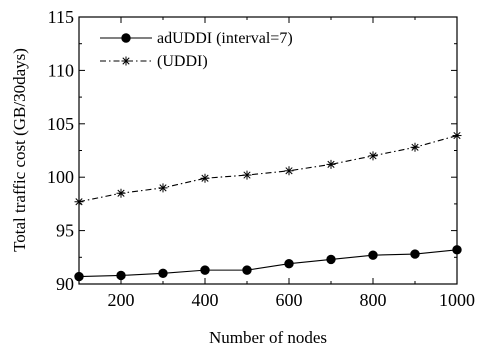 Image resolution: width=492 pixels, height=356 pixels. I want to click on legend-label: (UDDI), so click(182, 61).